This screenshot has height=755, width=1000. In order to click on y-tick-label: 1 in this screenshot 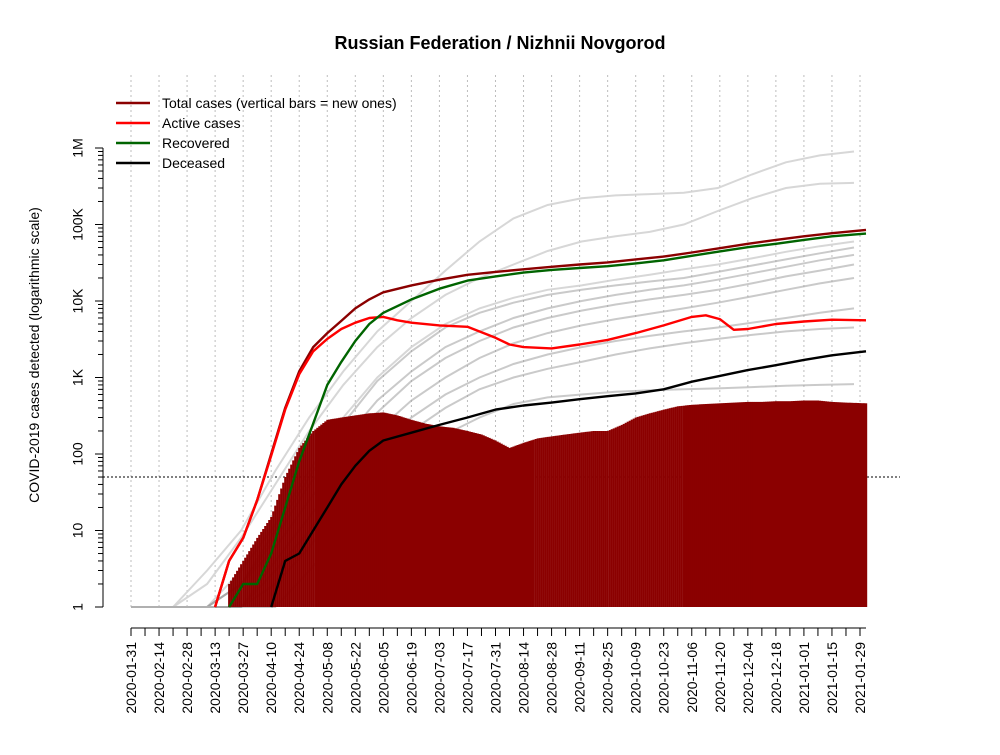, I will do `click(78, 607)`.